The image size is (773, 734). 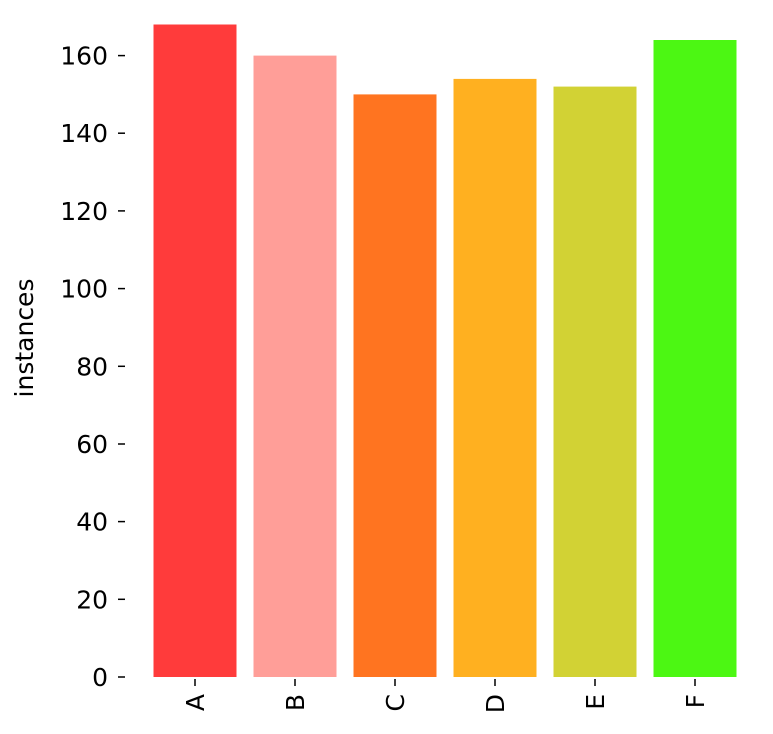 What do you see at coordinates (84, 289) in the screenshot?
I see `y-tick-label: 100` at bounding box center [84, 289].